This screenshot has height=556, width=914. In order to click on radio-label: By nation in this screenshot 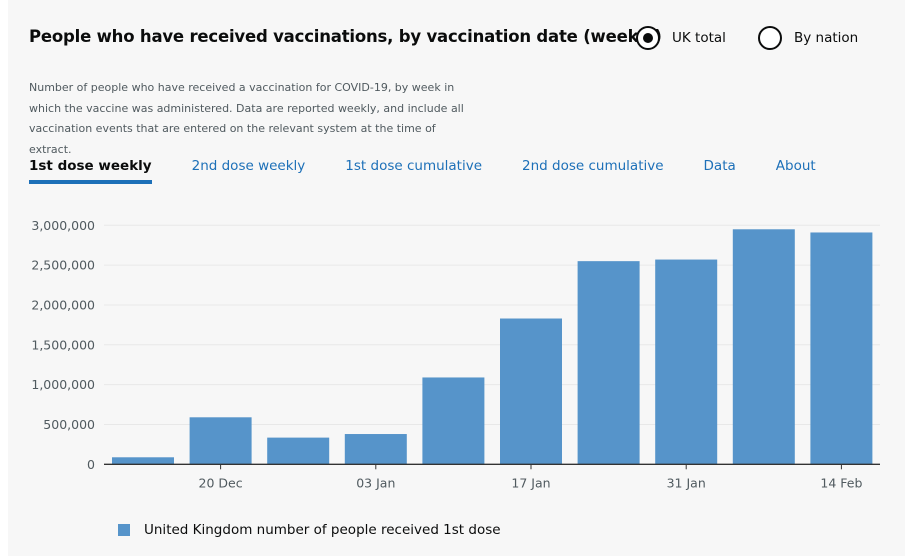, I will do `click(826, 38)`.